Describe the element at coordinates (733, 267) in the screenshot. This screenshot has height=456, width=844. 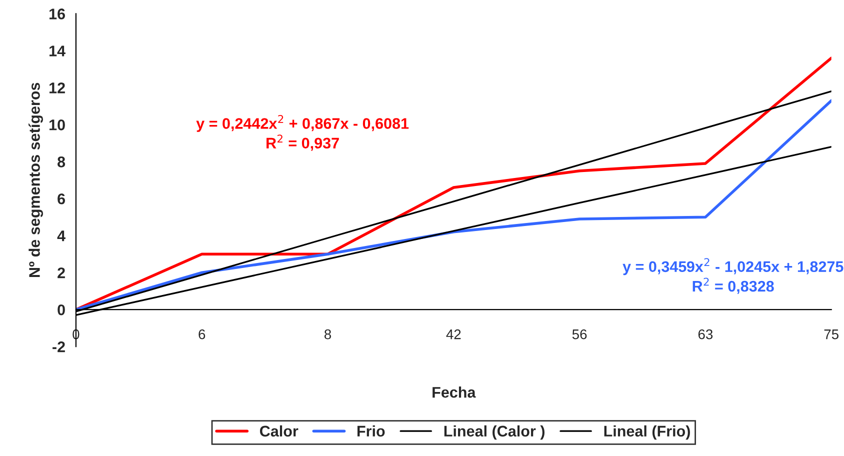
I see `annotation: y = 0,3459x$^{2}$ - 1,0245x + 1,8275` at that location.